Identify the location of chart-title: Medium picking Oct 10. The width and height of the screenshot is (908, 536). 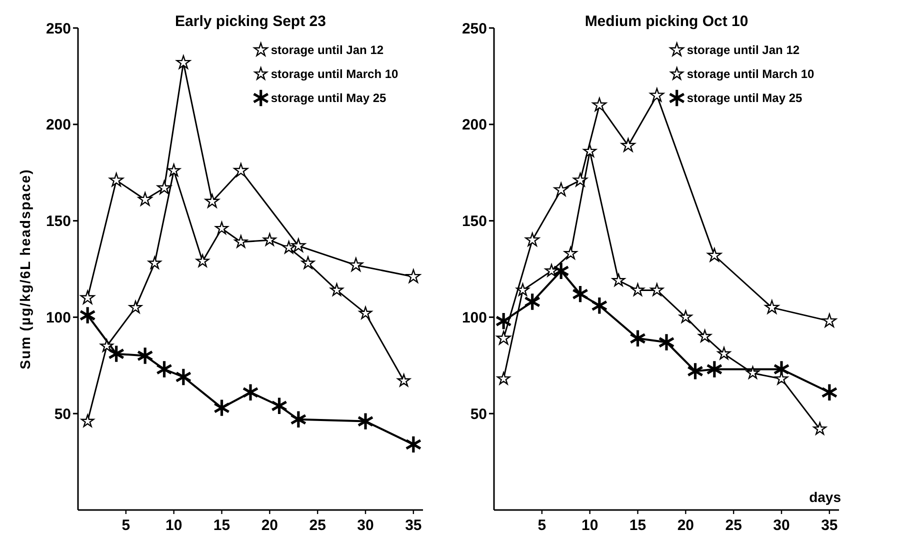
(666, 21).